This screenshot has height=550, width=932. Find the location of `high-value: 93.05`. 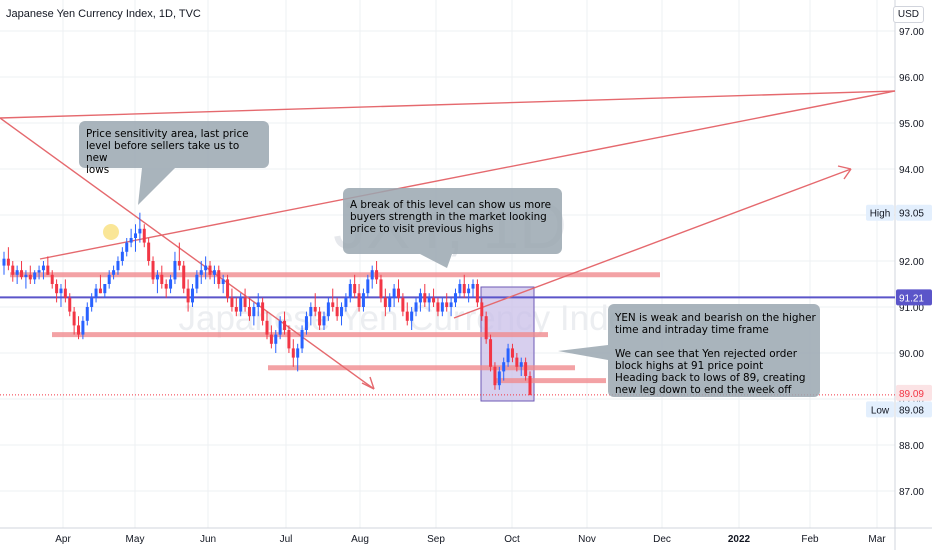

high-value: 93.05 is located at coordinates (911, 214).